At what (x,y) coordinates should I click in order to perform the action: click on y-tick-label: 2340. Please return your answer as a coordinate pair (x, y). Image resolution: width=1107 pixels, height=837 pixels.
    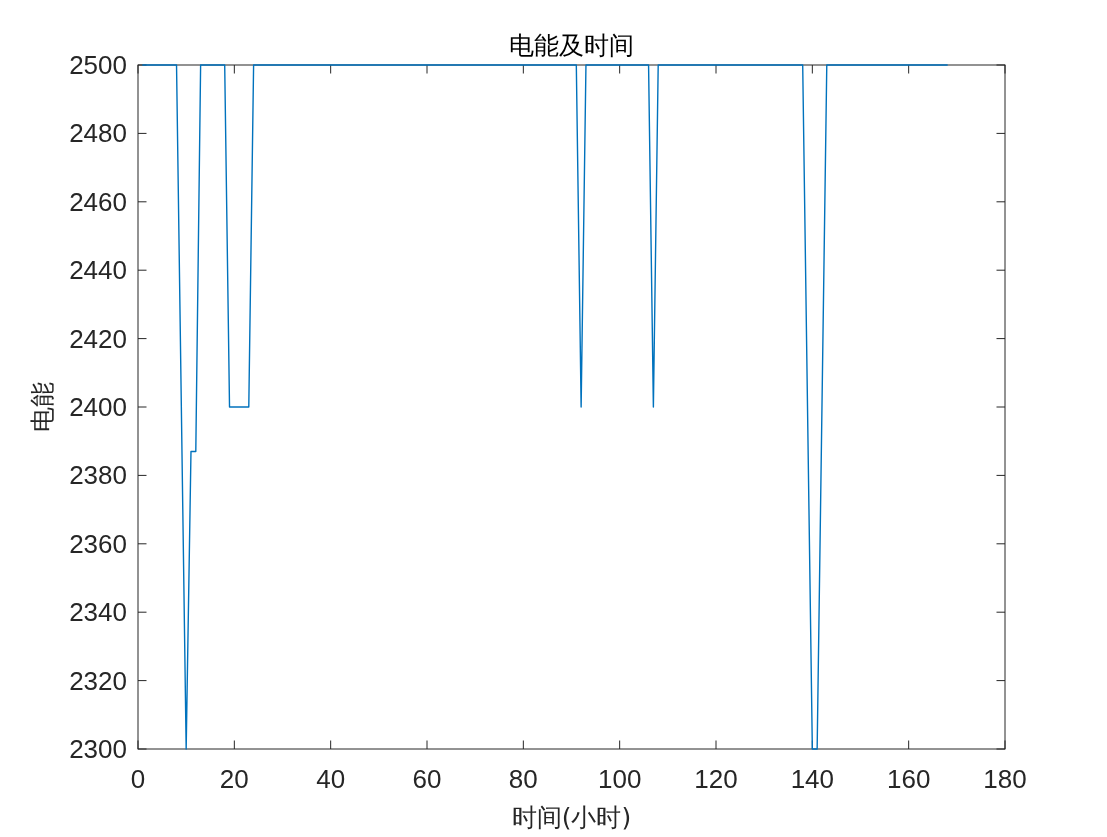
    Looking at the image, I should click on (98, 612).